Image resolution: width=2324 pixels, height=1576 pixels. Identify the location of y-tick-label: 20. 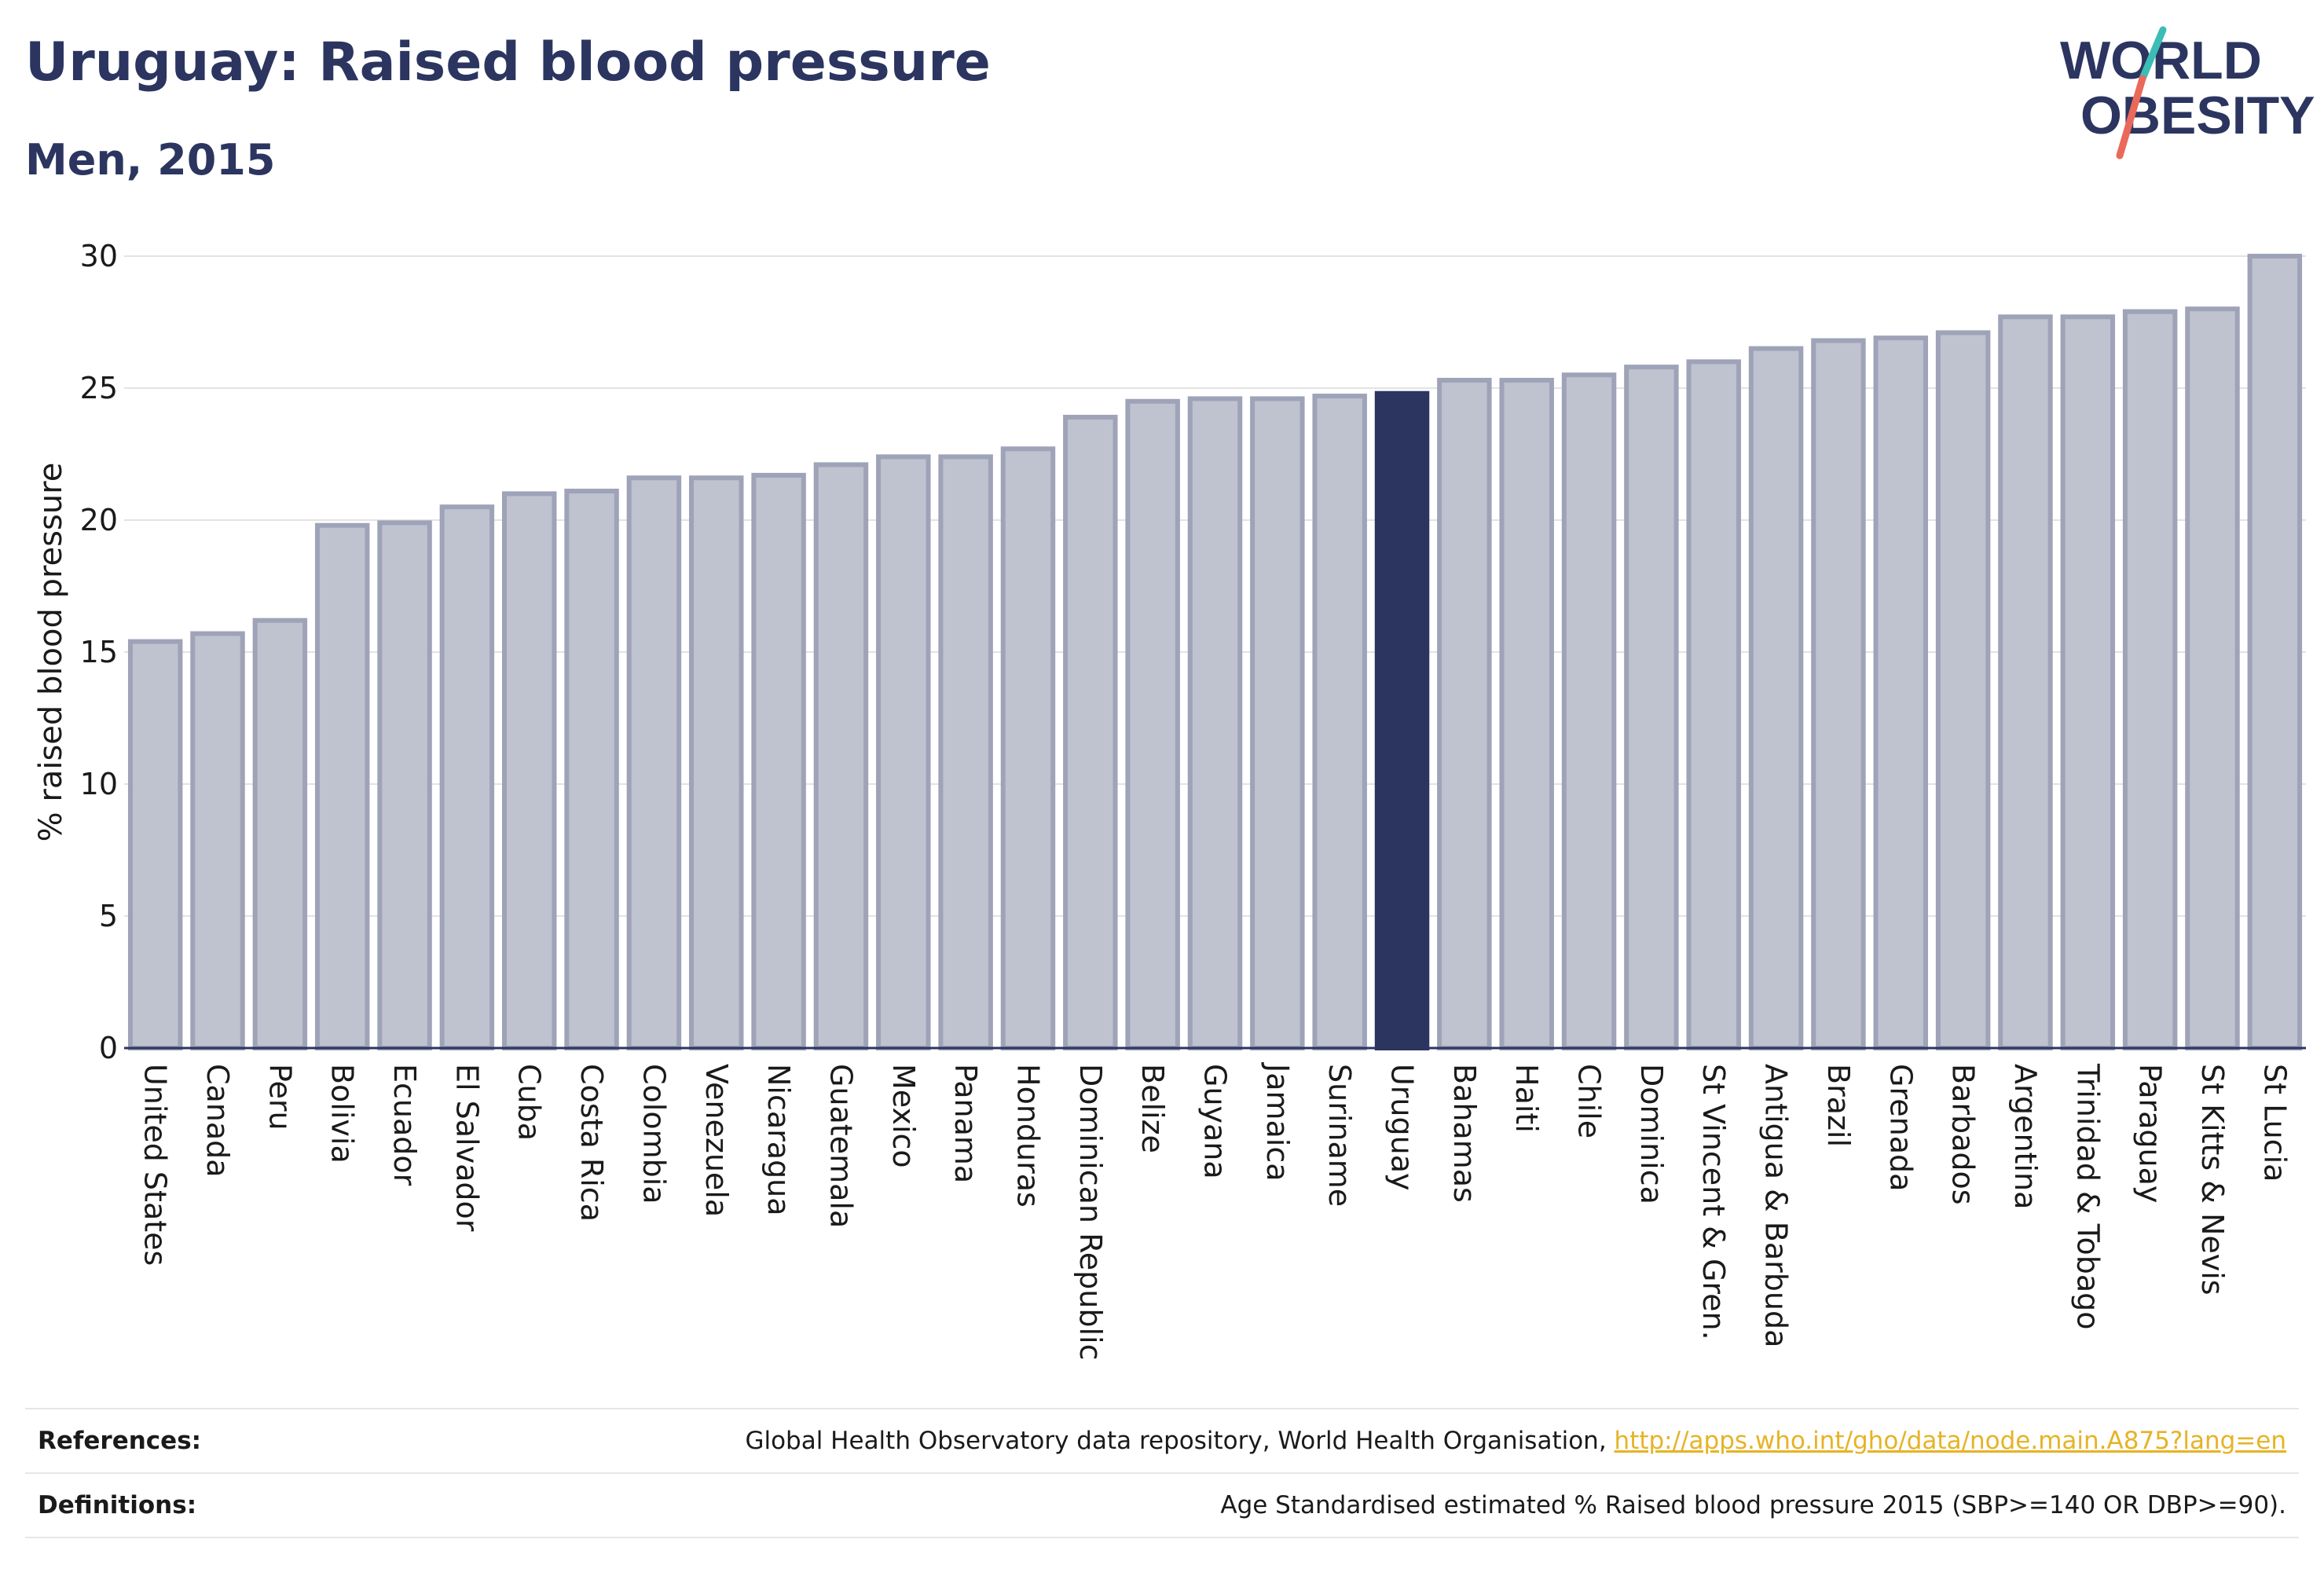
(99, 520).